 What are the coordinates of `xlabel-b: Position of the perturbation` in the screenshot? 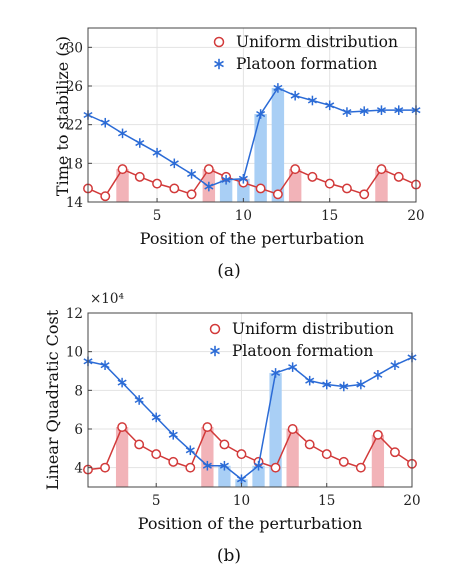 It's located at (250, 523).